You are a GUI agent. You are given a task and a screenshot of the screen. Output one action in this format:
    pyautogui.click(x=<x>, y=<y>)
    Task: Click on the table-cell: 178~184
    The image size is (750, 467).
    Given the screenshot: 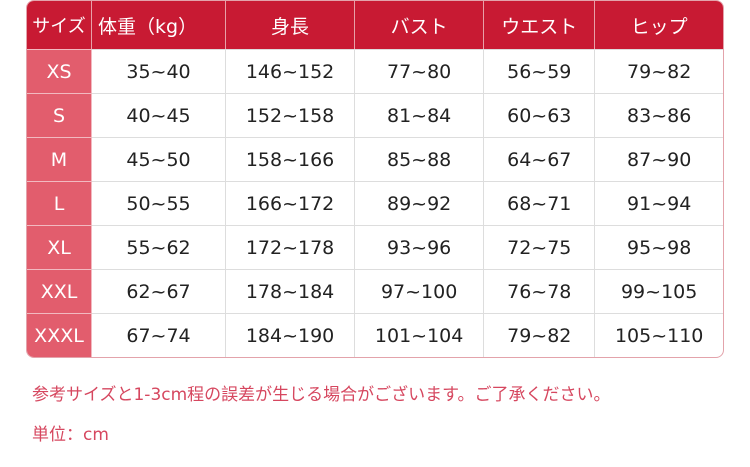 What is the action you would take?
    pyautogui.click(x=291, y=291)
    